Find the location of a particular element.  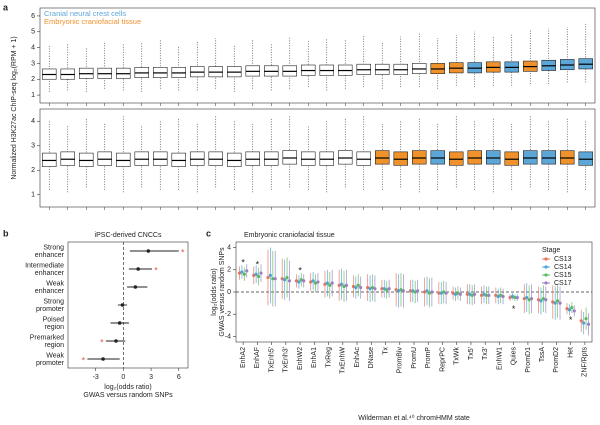

x-tick-label: EnhA2 is located at coordinates (243, 357).